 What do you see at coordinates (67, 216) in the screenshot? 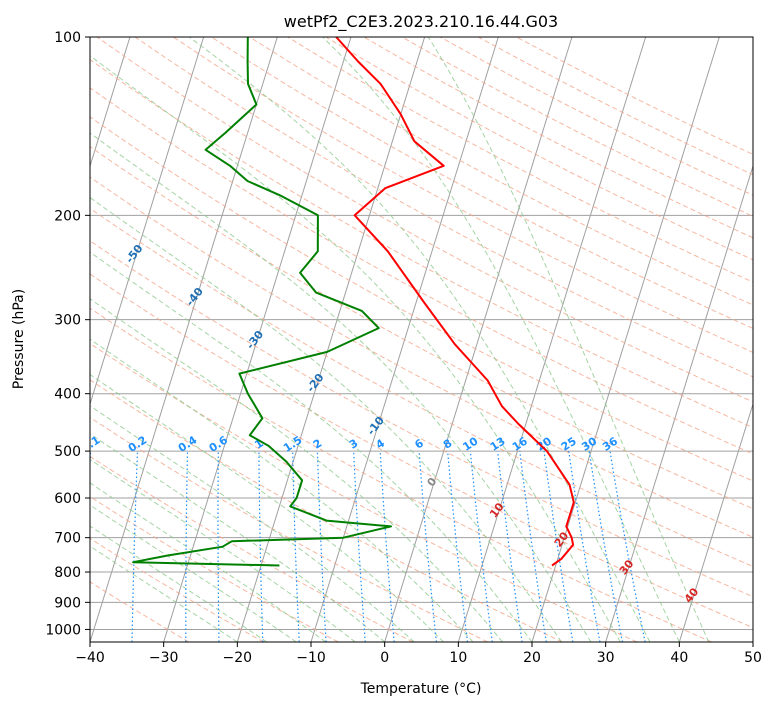
I see `y-tick-label: 200` at bounding box center [67, 216].